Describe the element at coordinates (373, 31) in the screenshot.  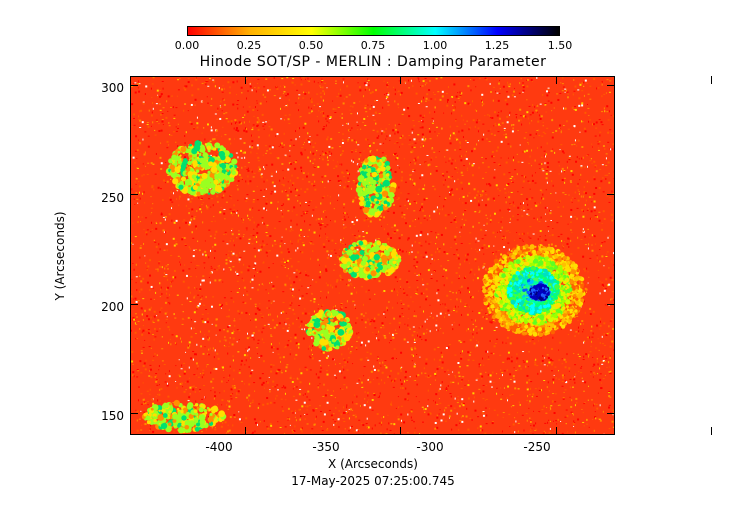
I see `colorbar` at that location.